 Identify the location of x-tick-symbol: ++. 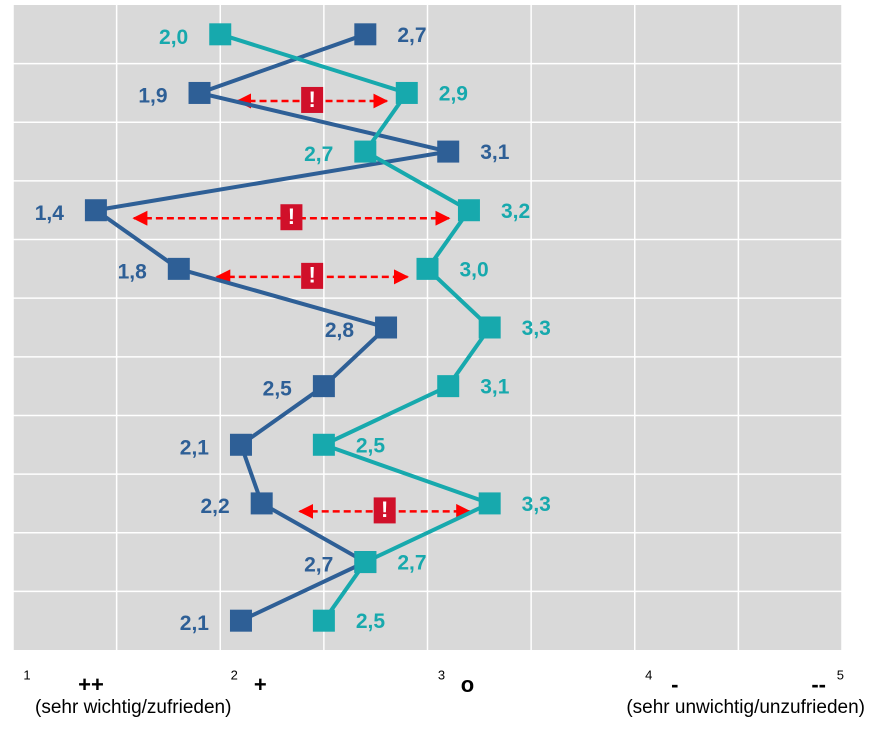
(91, 684).